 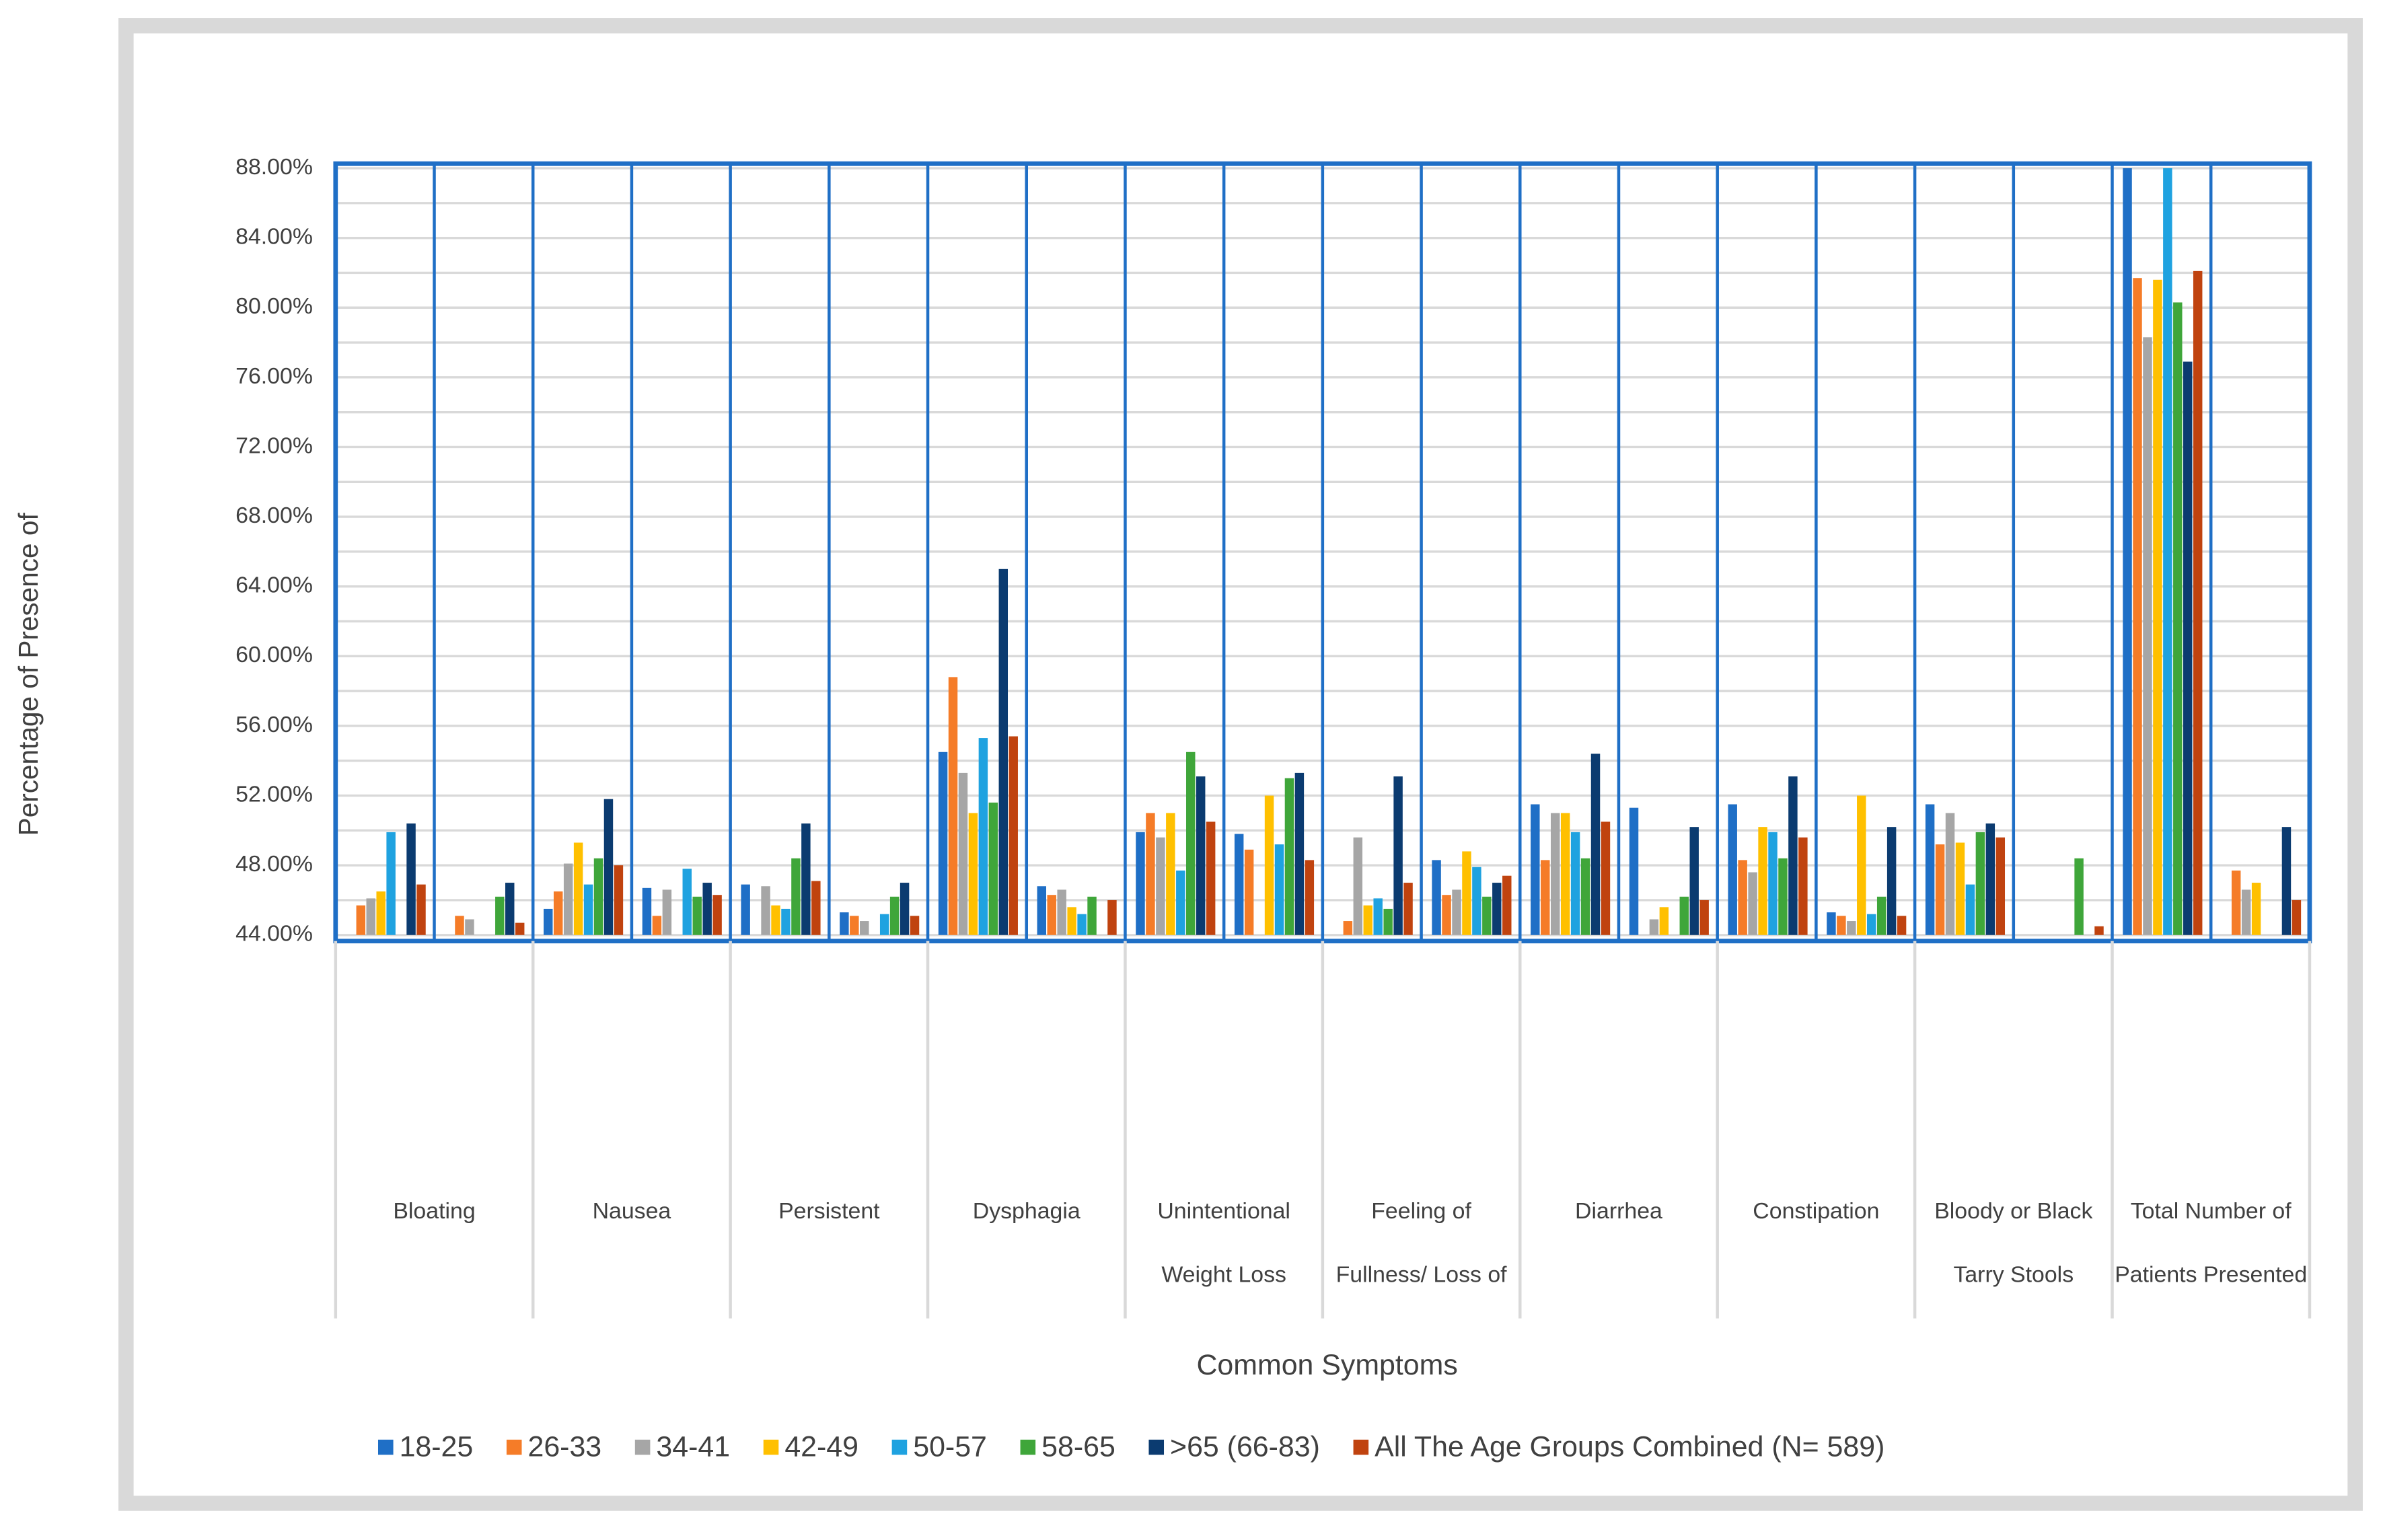 What do you see at coordinates (1618, 1211) in the screenshot?
I see `group-label: Diarrhea` at bounding box center [1618, 1211].